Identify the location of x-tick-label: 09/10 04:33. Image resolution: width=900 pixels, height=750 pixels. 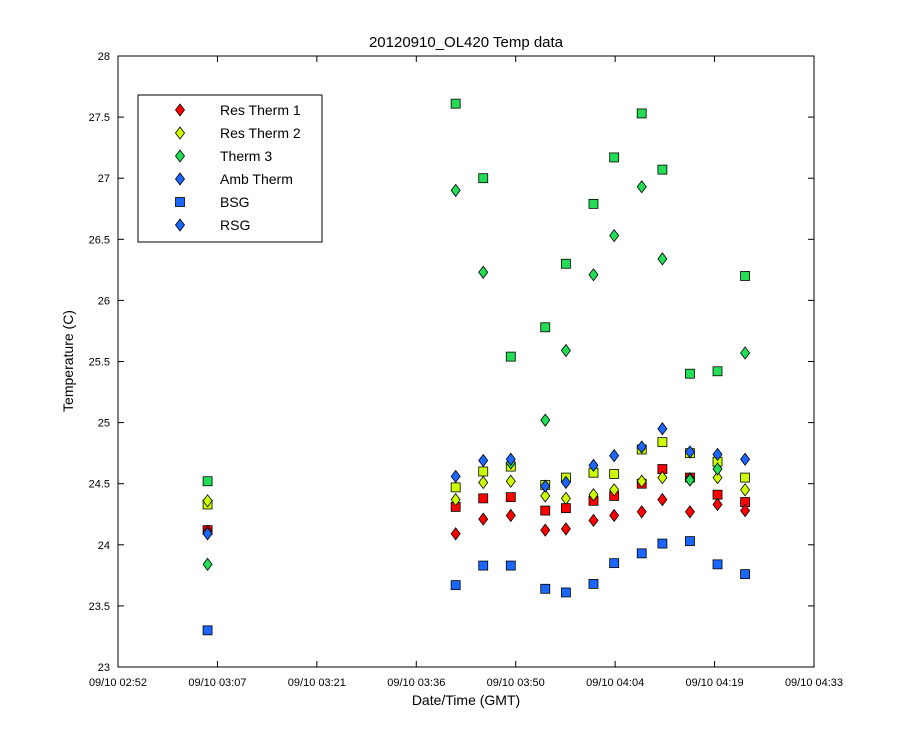
(814, 683).